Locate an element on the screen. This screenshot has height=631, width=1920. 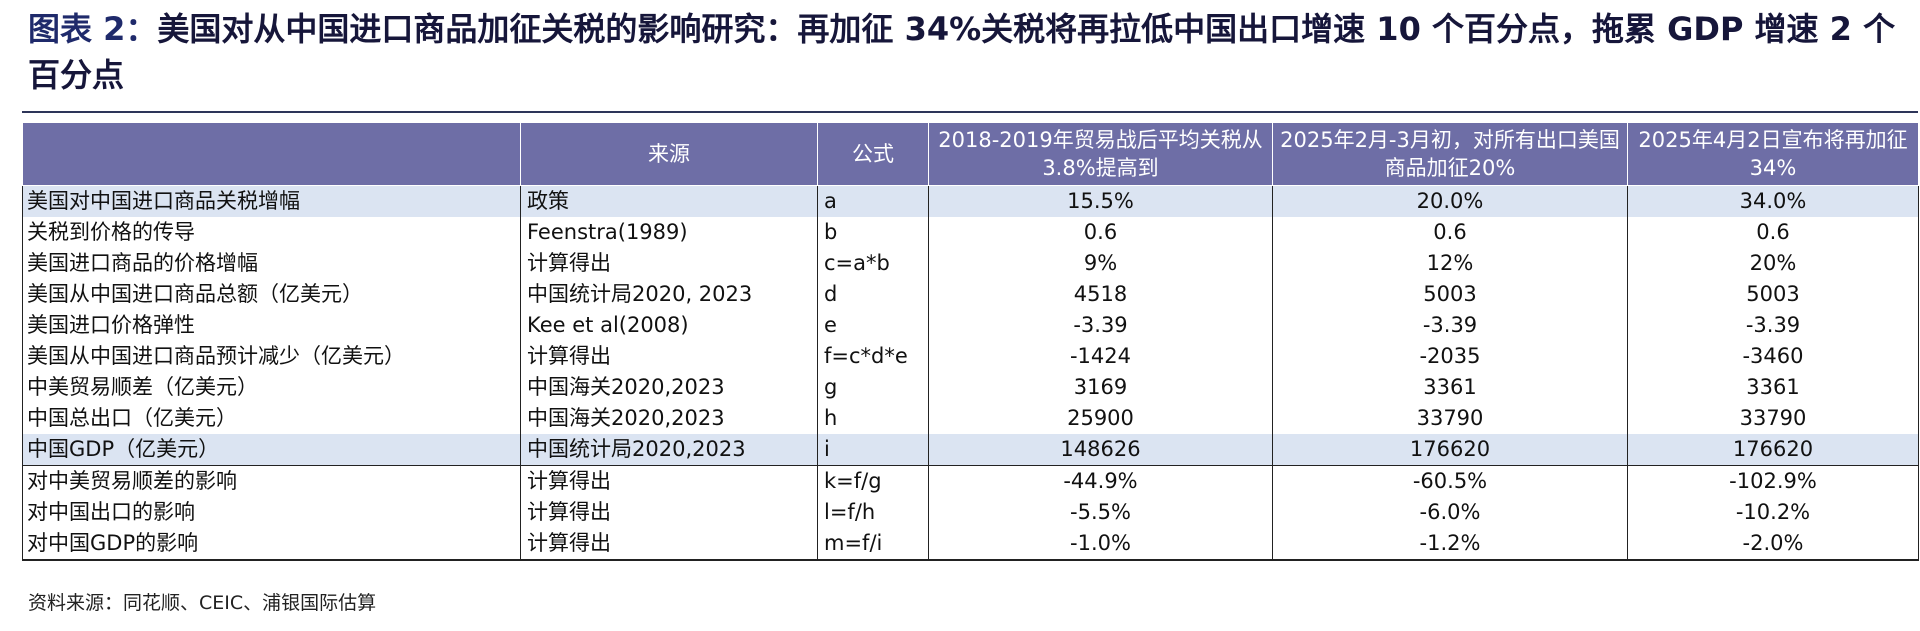
row-value-2025-feb-mar: 20.0% is located at coordinates (1450, 201).